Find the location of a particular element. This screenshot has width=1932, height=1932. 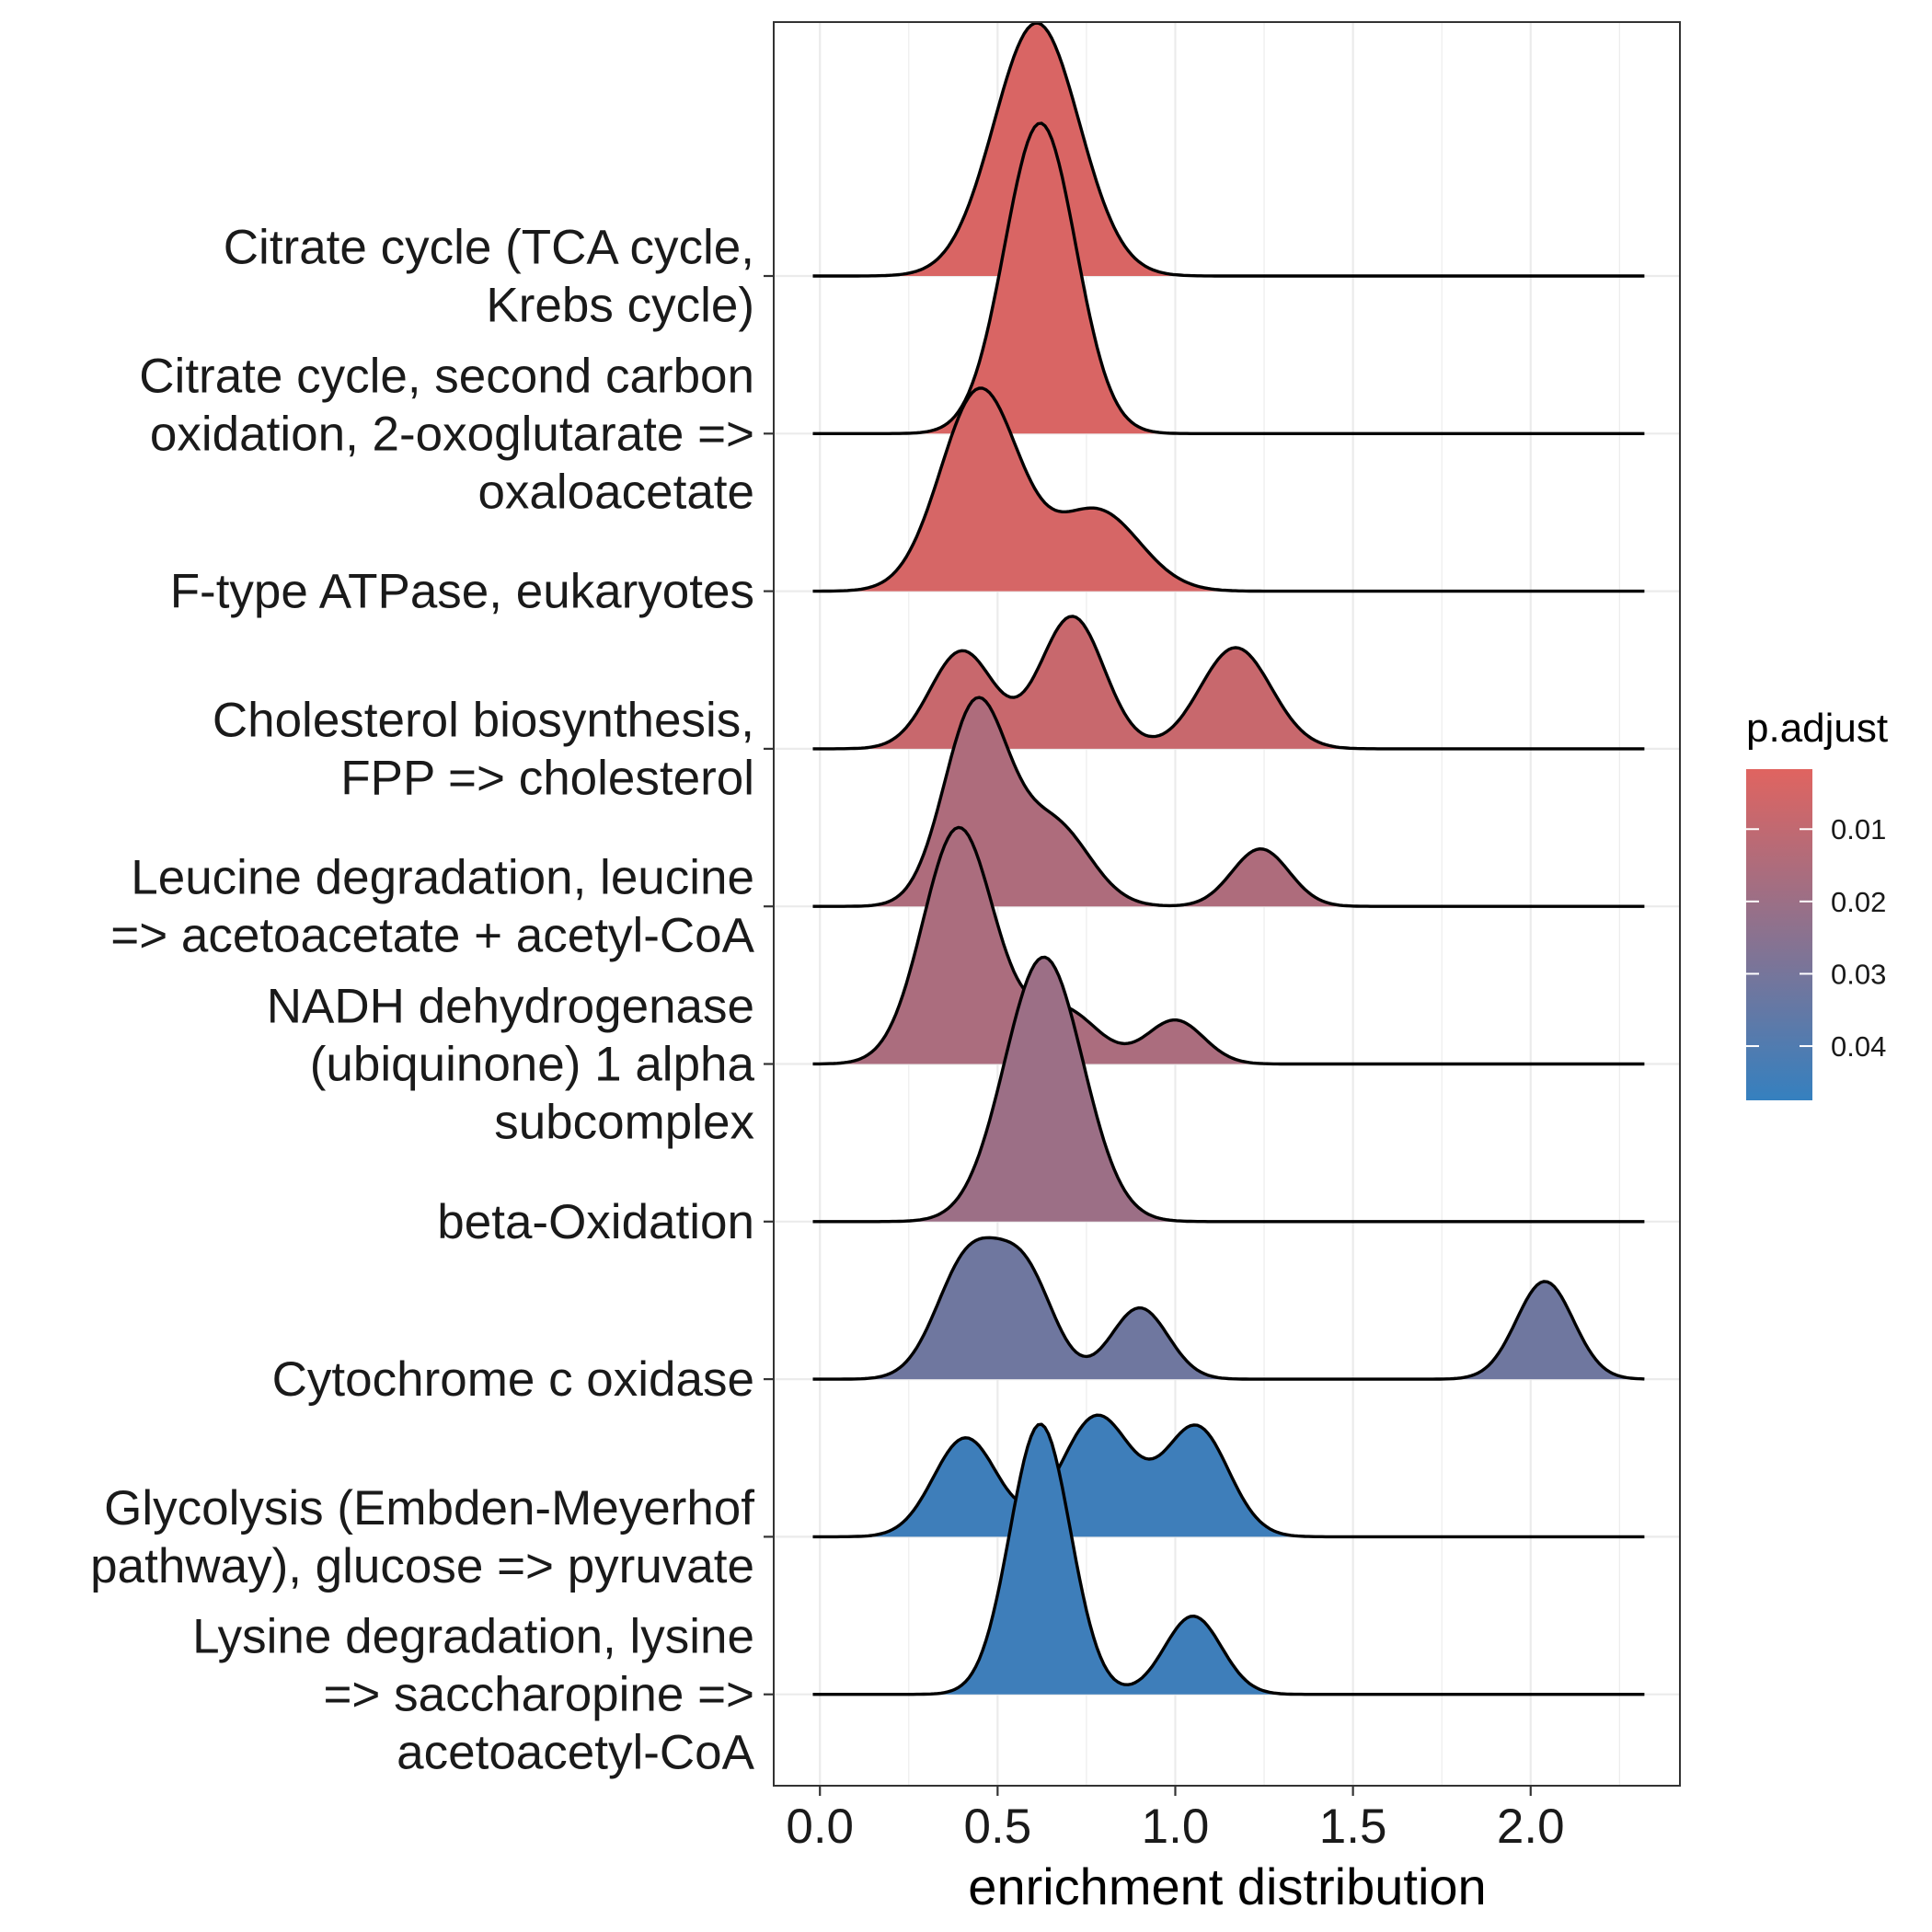

y-tick-label: Leucine degradation, leucine is located at coordinates (442, 878).